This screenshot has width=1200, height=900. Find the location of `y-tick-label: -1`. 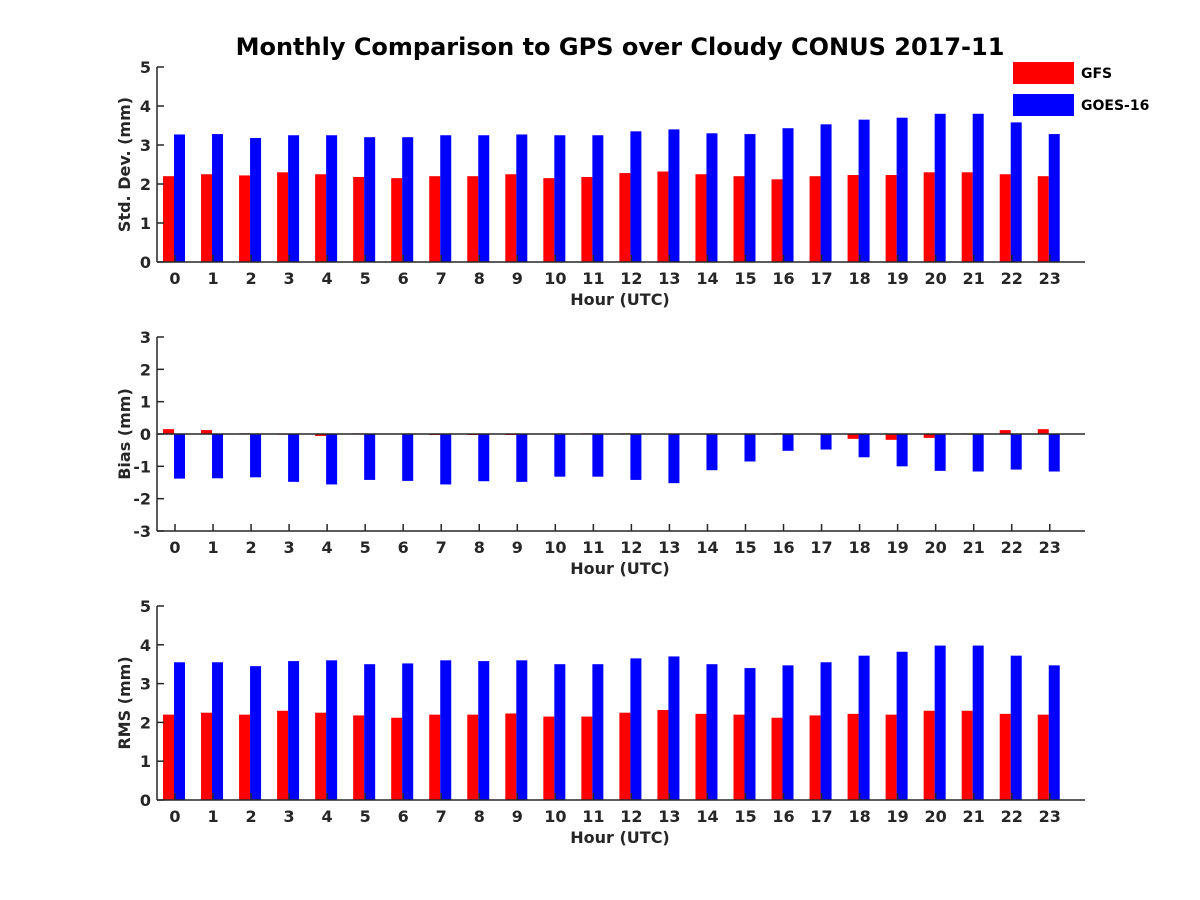

y-tick-label: -1 is located at coordinates (142, 466).